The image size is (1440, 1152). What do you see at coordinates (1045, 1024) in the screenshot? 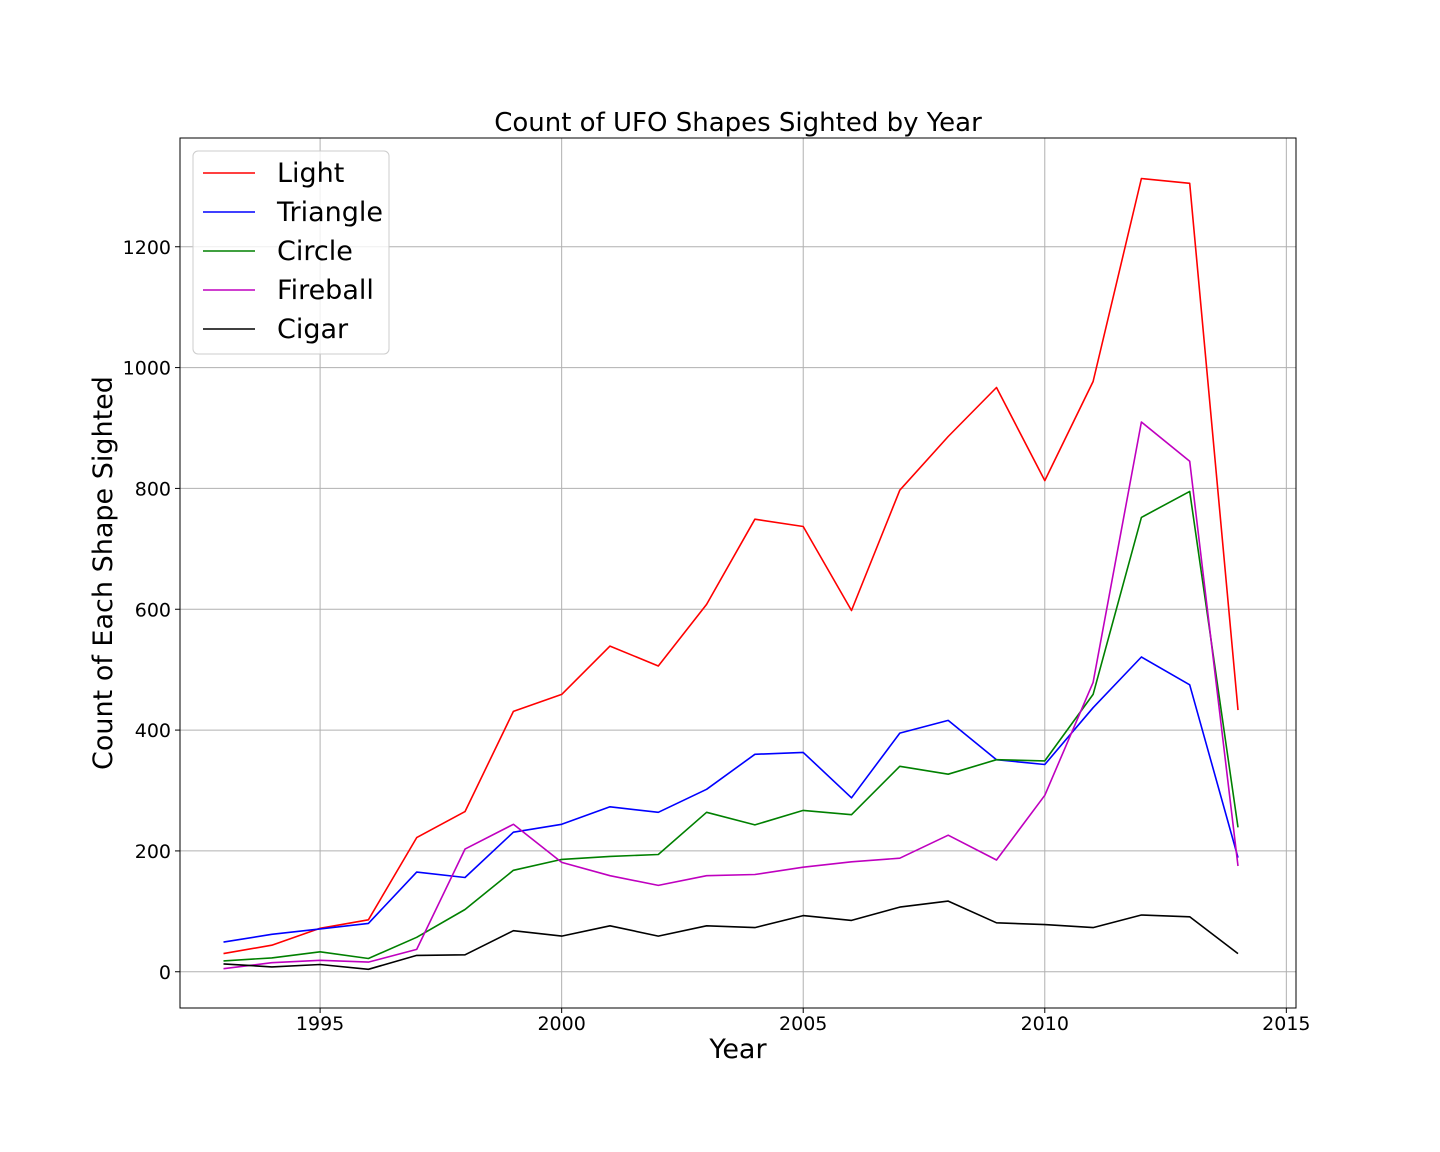
I see `x-tick-label: 2010` at bounding box center [1045, 1024].